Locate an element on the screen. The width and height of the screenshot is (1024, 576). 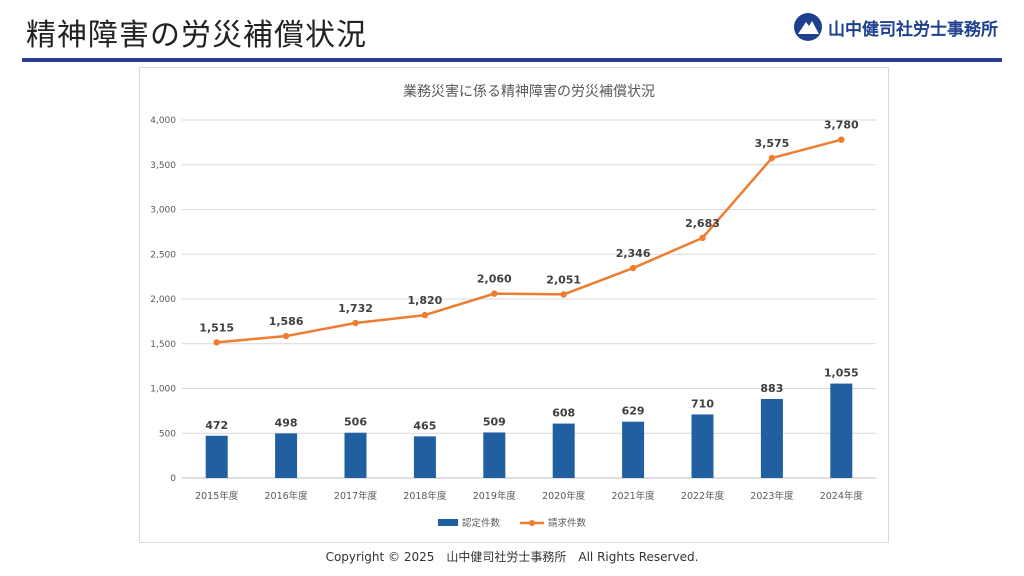
legend-label: 請求件数 is located at coordinates (567, 523).